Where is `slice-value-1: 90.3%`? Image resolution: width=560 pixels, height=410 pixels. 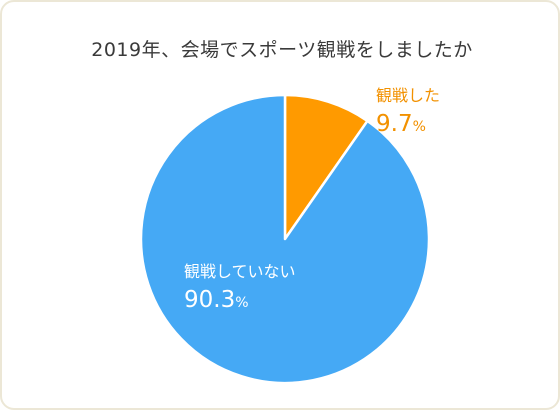
slice-value-1: 90.3% is located at coordinates (216, 300).